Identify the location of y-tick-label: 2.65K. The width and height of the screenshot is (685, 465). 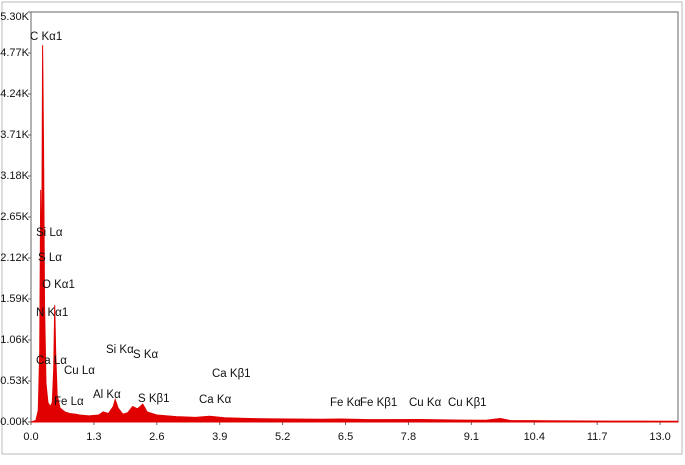
(14, 217).